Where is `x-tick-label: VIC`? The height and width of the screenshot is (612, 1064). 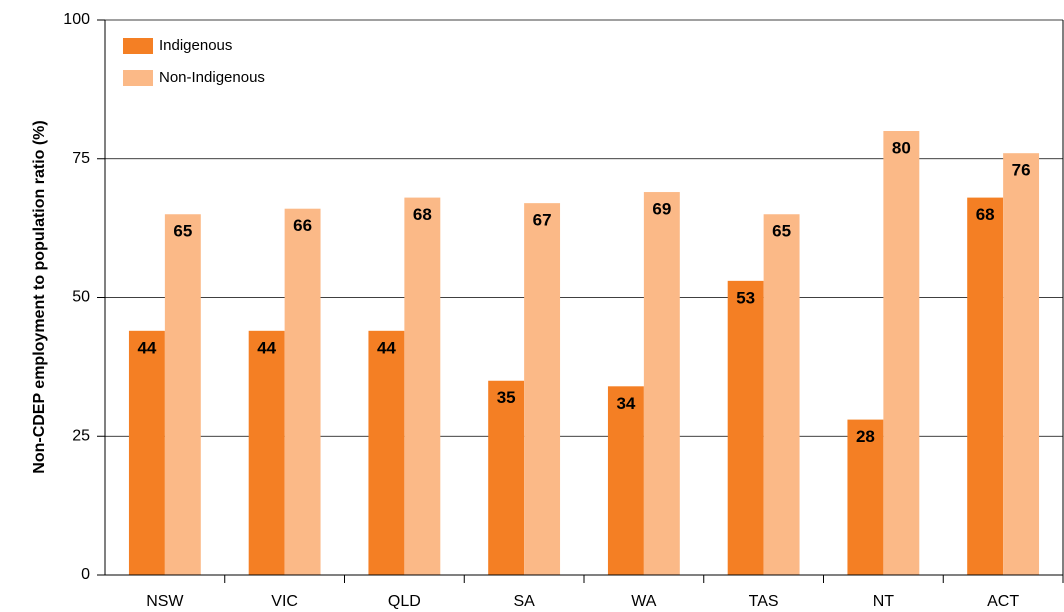
x-tick-label: VIC is located at coordinates (284, 601).